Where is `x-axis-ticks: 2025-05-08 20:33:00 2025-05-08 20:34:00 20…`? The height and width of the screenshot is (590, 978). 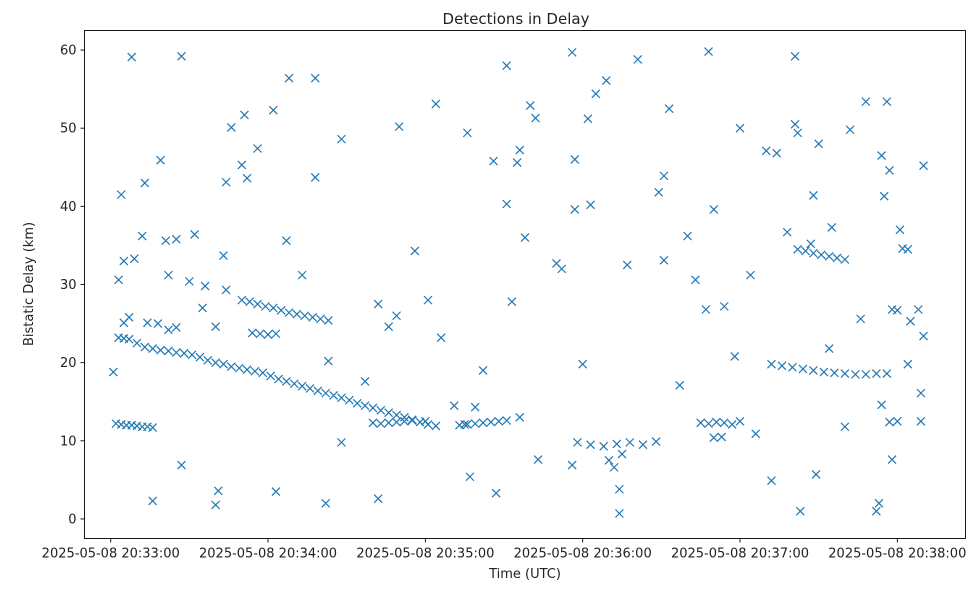
x-axis-ticks: 2025-05-08 20:33:00 2025-05-08 20:34:00 20… is located at coordinates (504, 550).